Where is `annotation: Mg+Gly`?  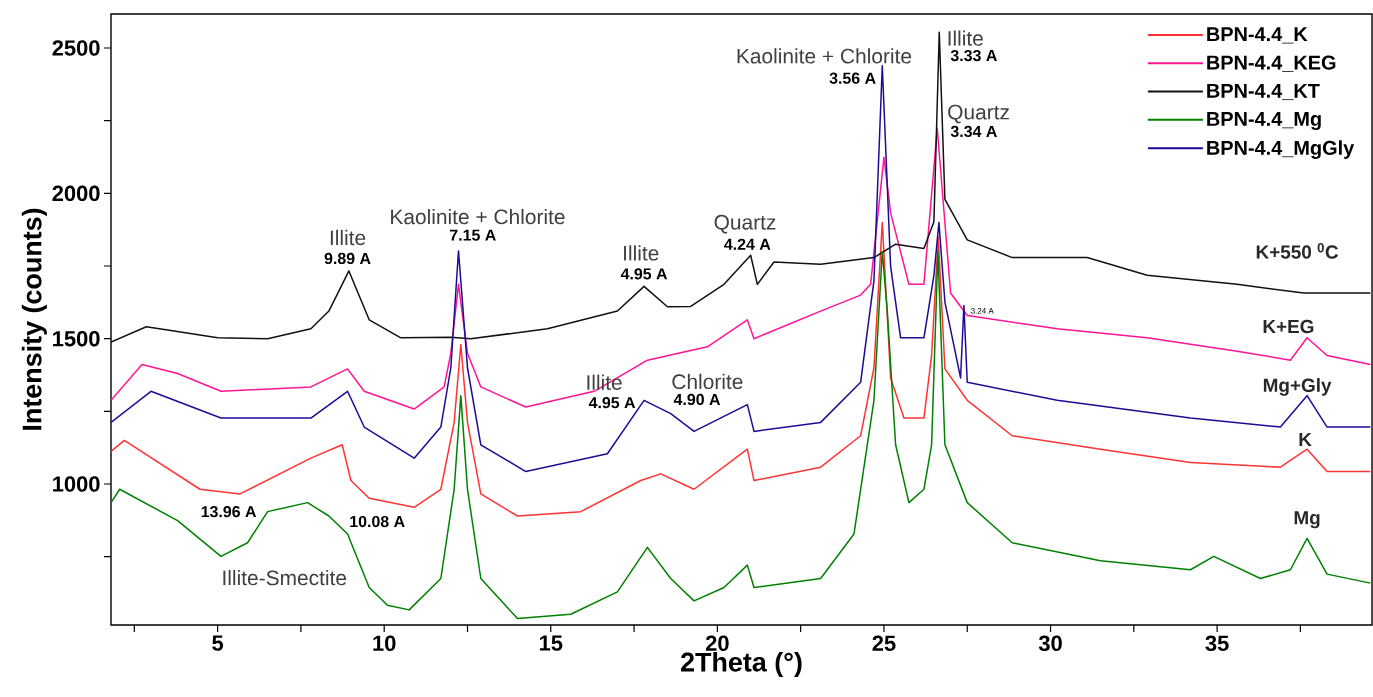 annotation: Mg+Gly is located at coordinates (1297, 387).